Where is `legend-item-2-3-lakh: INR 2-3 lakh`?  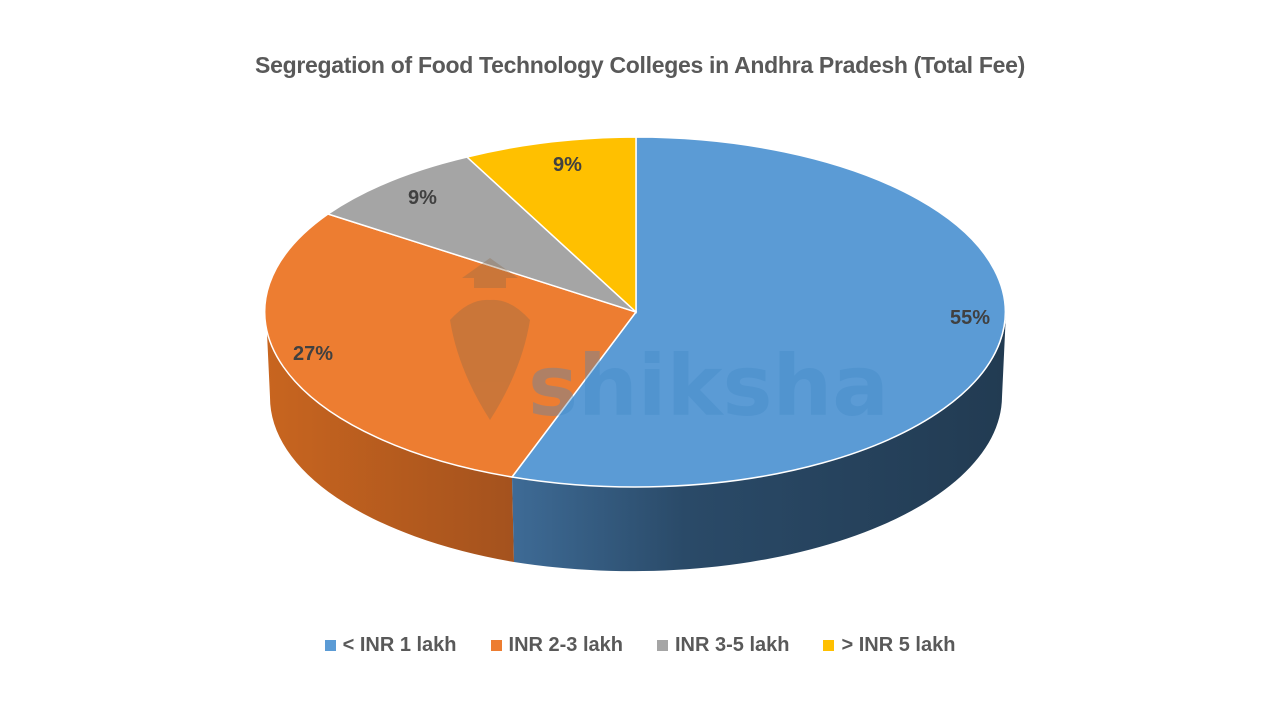
legend-item-2-3-lakh: INR 2-3 lakh is located at coordinates (556, 645).